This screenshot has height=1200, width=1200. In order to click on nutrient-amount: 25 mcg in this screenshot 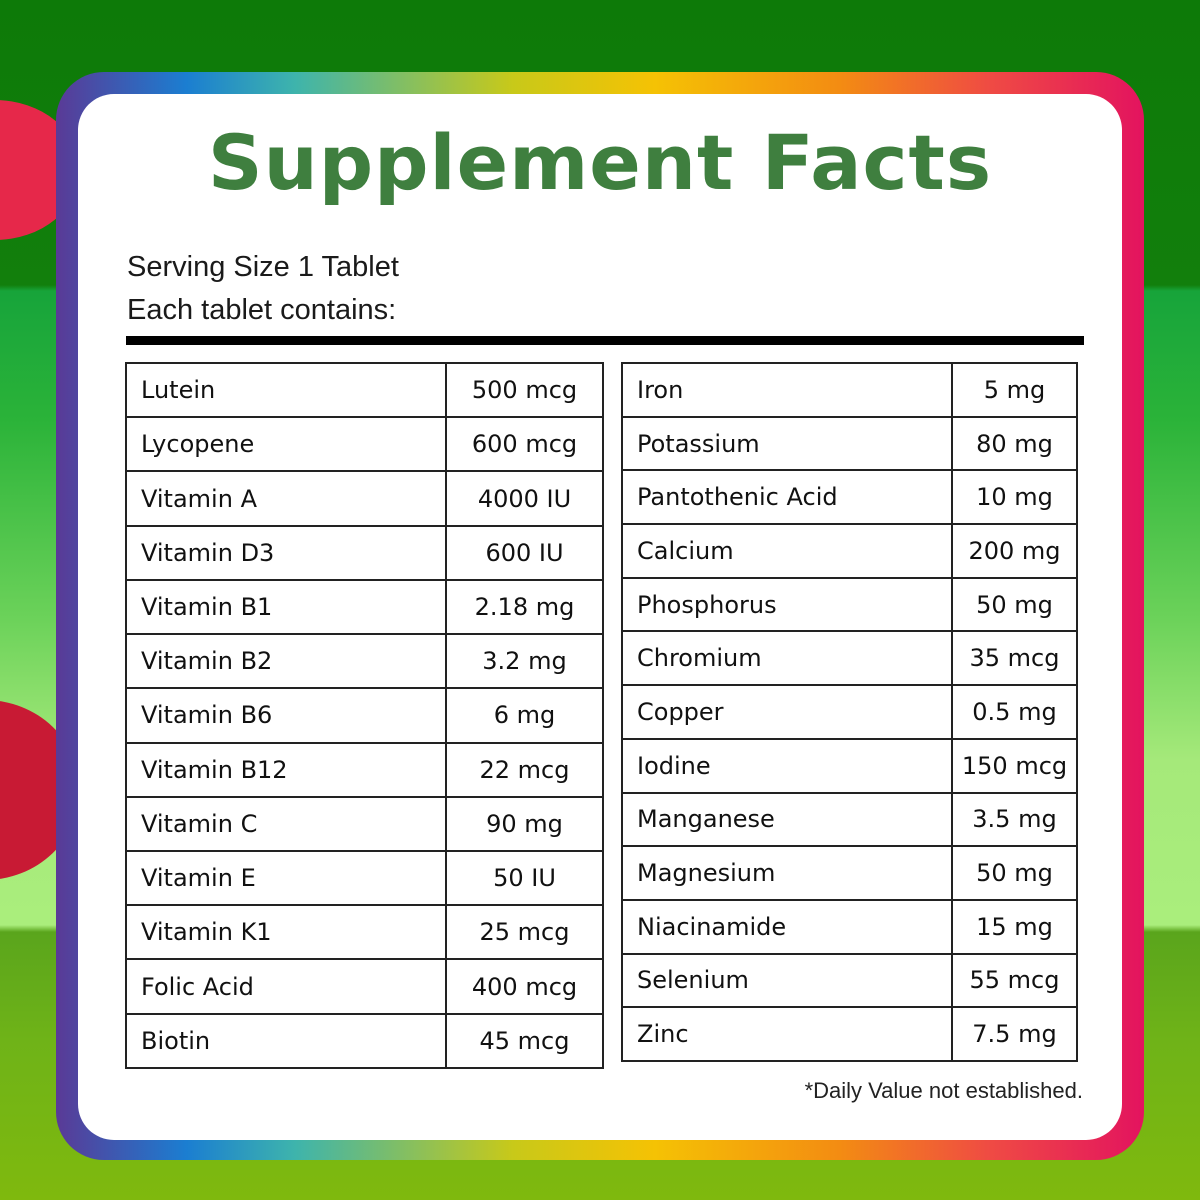, I will do `click(524, 932)`.